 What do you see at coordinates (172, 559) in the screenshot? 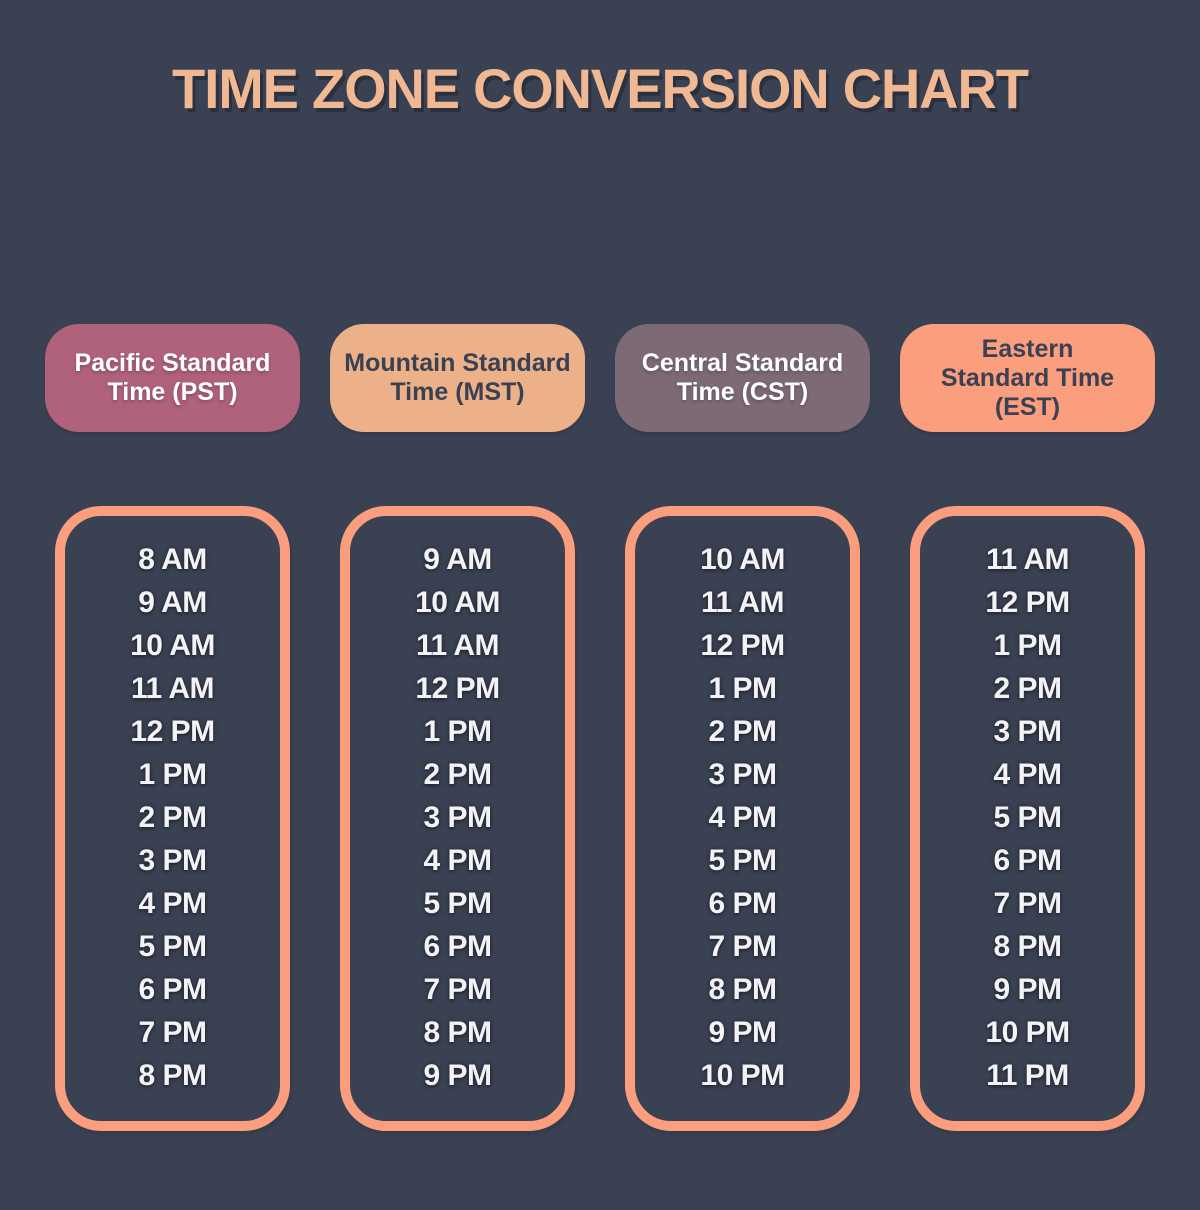
I see `time-cell: 8 AM` at bounding box center [172, 559].